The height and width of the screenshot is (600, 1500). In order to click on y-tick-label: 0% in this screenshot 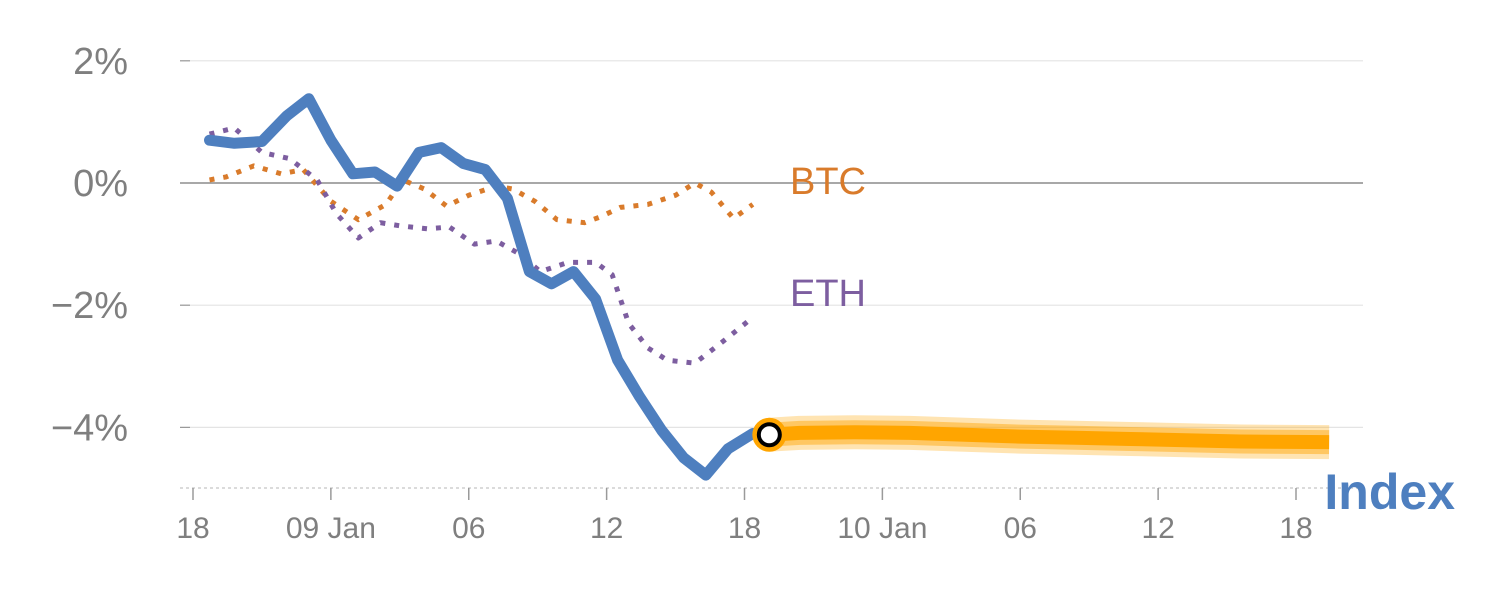, I will do `click(100, 184)`.